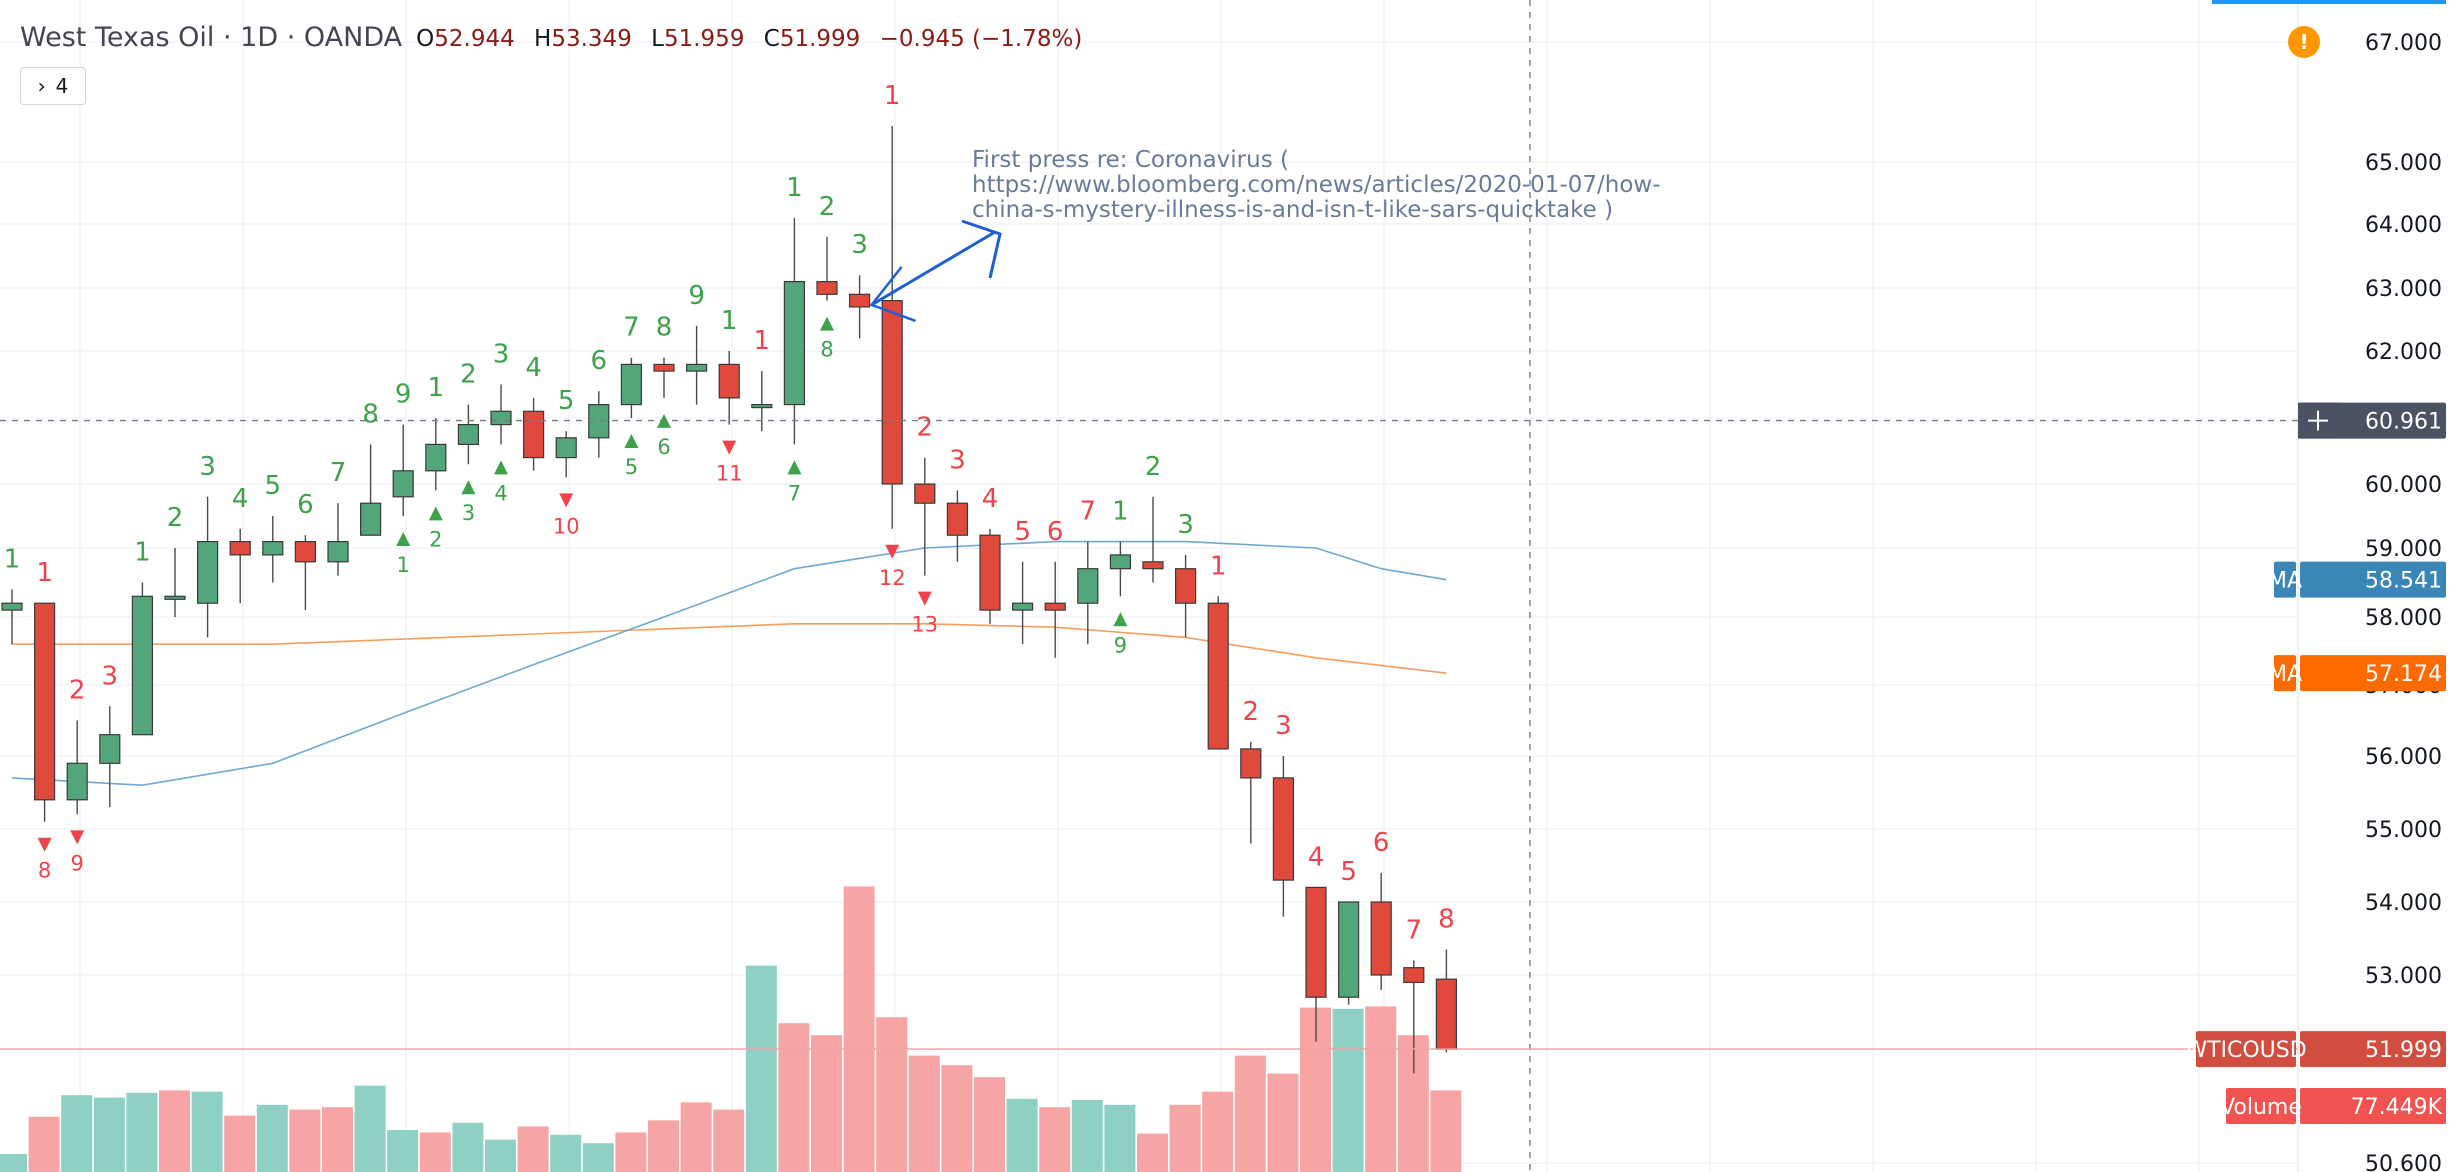 Image resolution: width=2454 pixels, height=1172 pixels. What do you see at coordinates (2403, 352) in the screenshot?
I see `price-tick-label: 62.000` at bounding box center [2403, 352].